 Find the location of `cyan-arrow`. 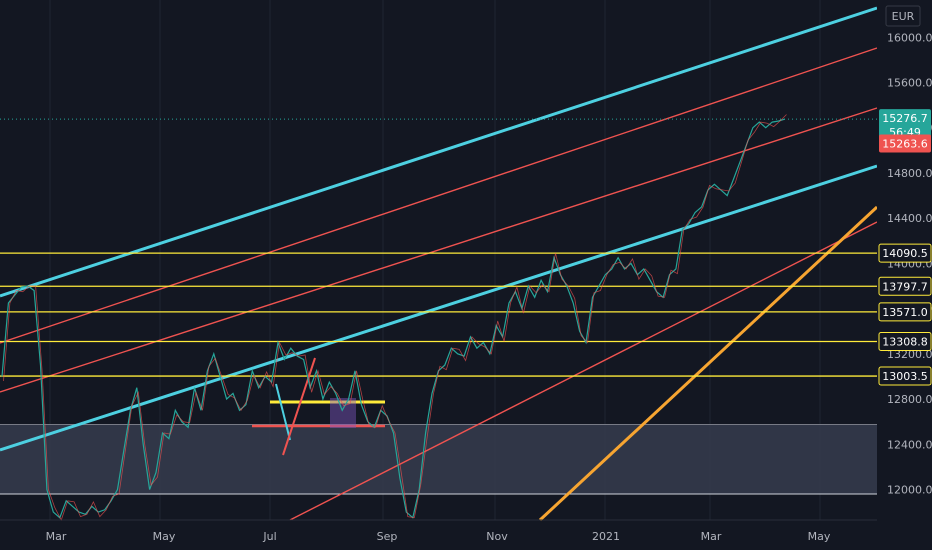

cyan-arrow is located at coordinates (283, 412).